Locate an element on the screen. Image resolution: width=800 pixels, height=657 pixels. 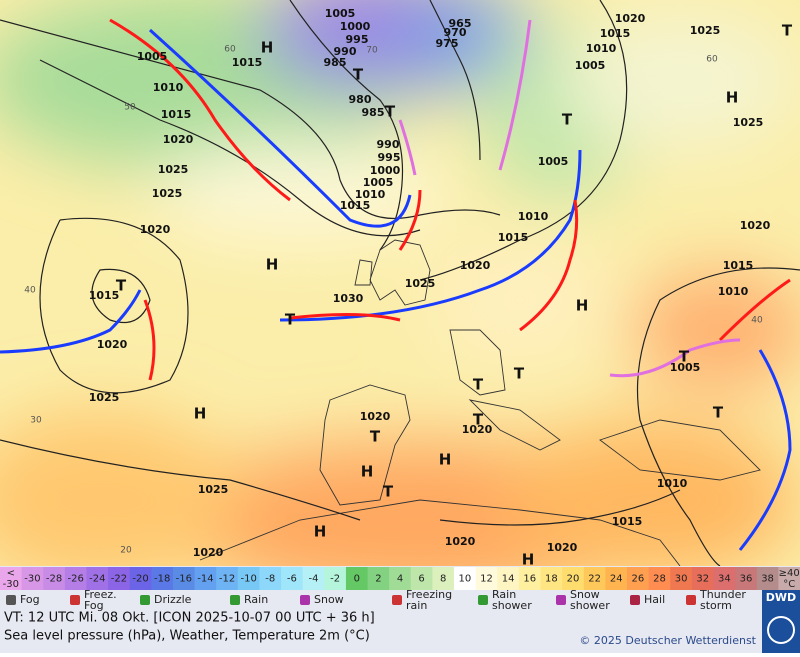
isobar-label: 1000 is located at coordinates (355, 26).